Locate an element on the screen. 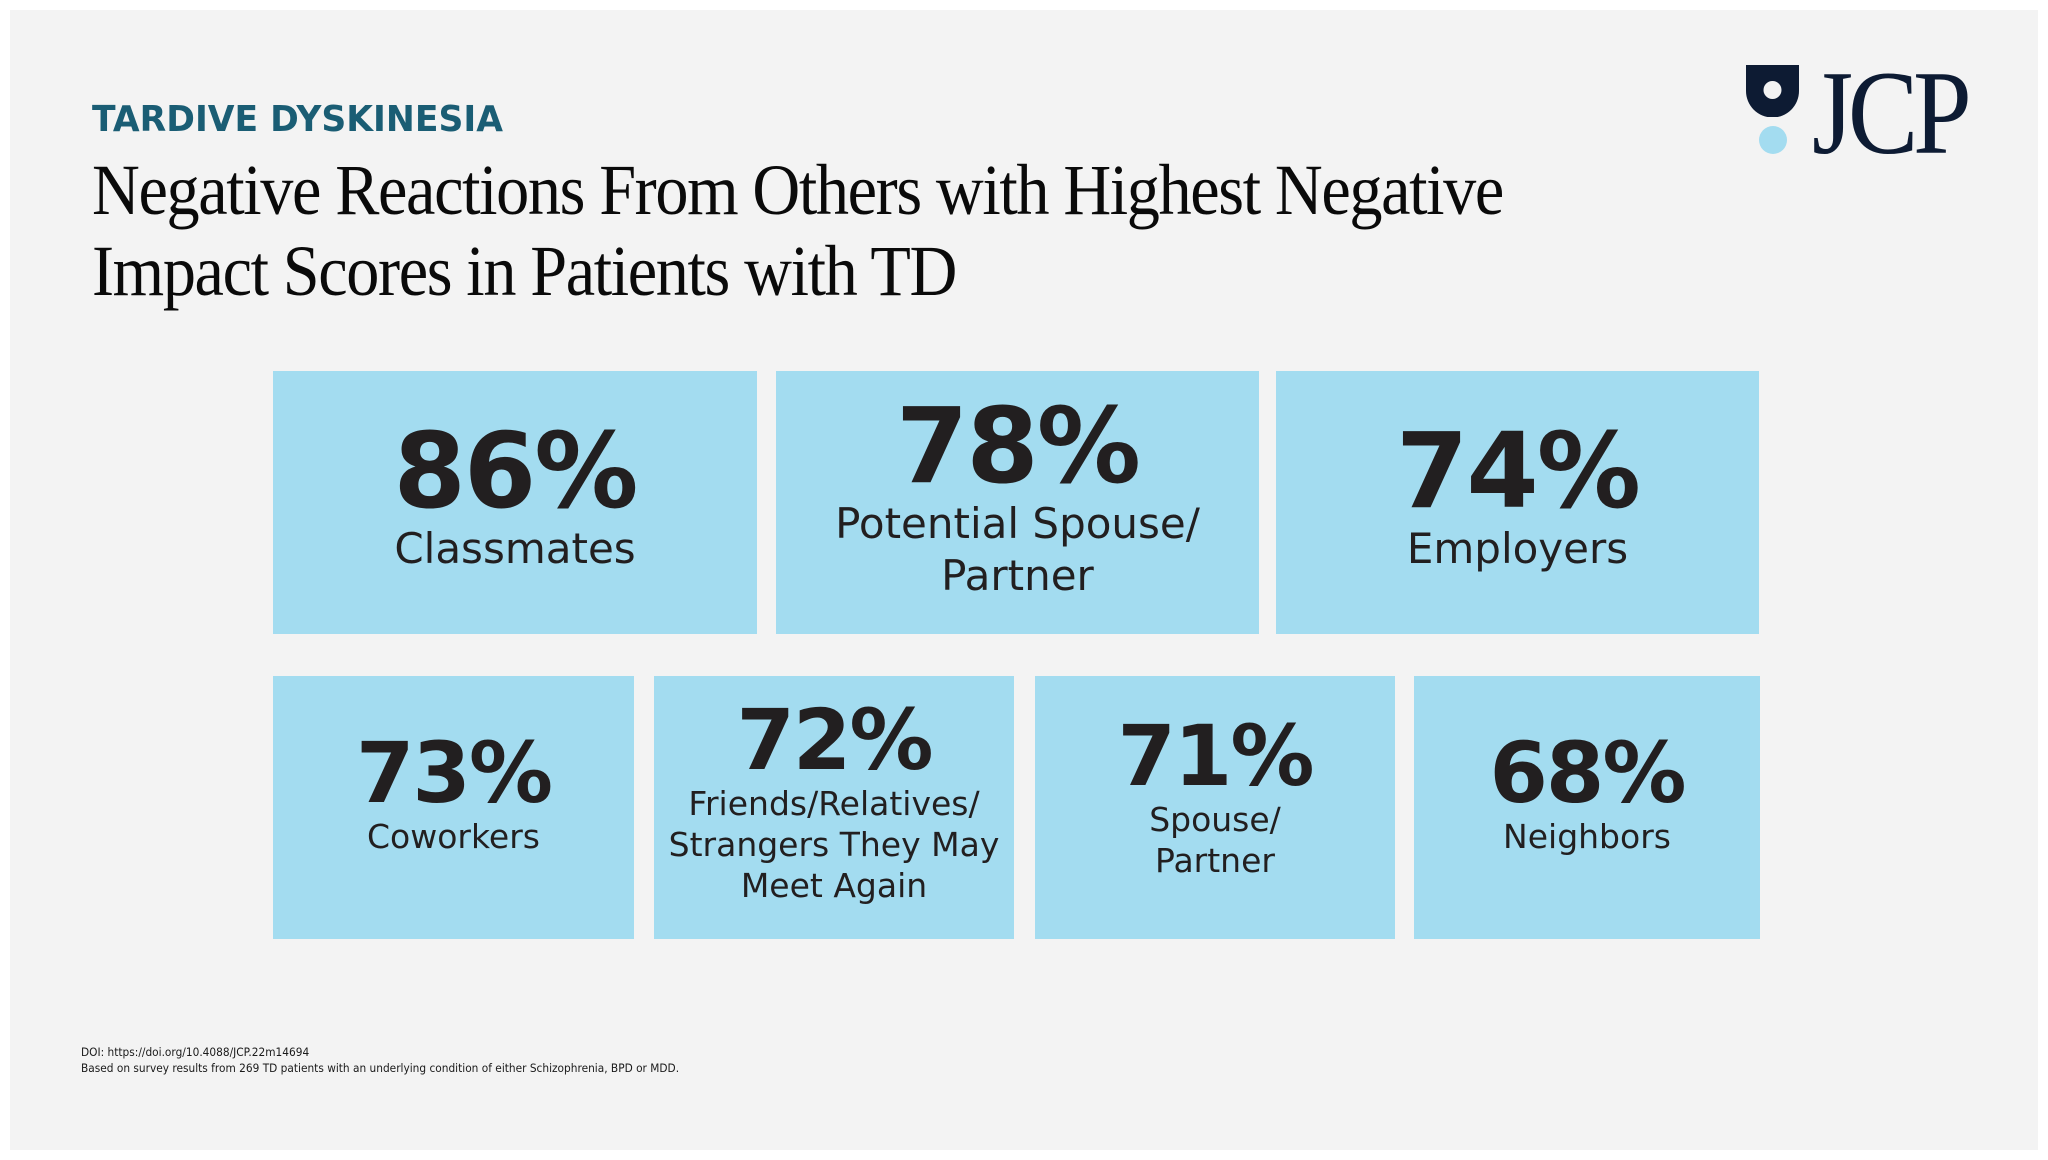 This screenshot has width=2048, height=1160. stat-label: Potential Spouse/ Partner is located at coordinates (1017, 550).